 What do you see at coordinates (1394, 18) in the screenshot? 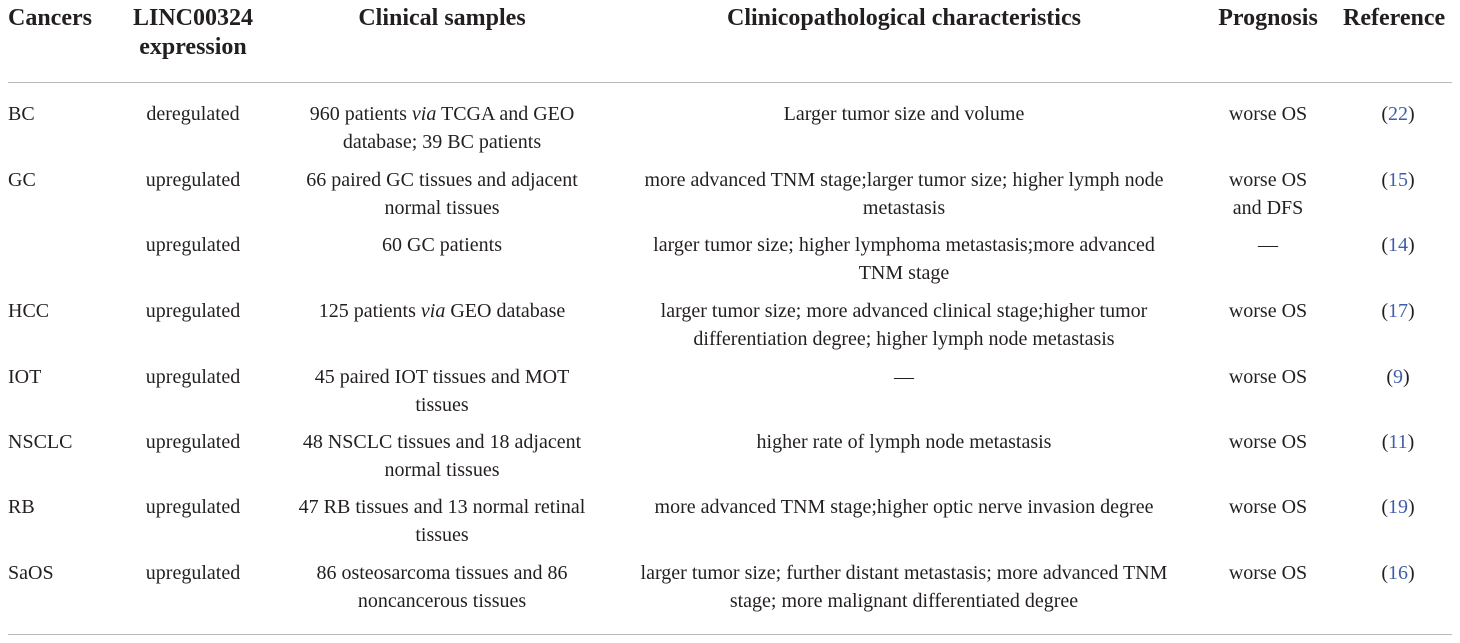
I see `header-reference: Reference` at bounding box center [1394, 18].